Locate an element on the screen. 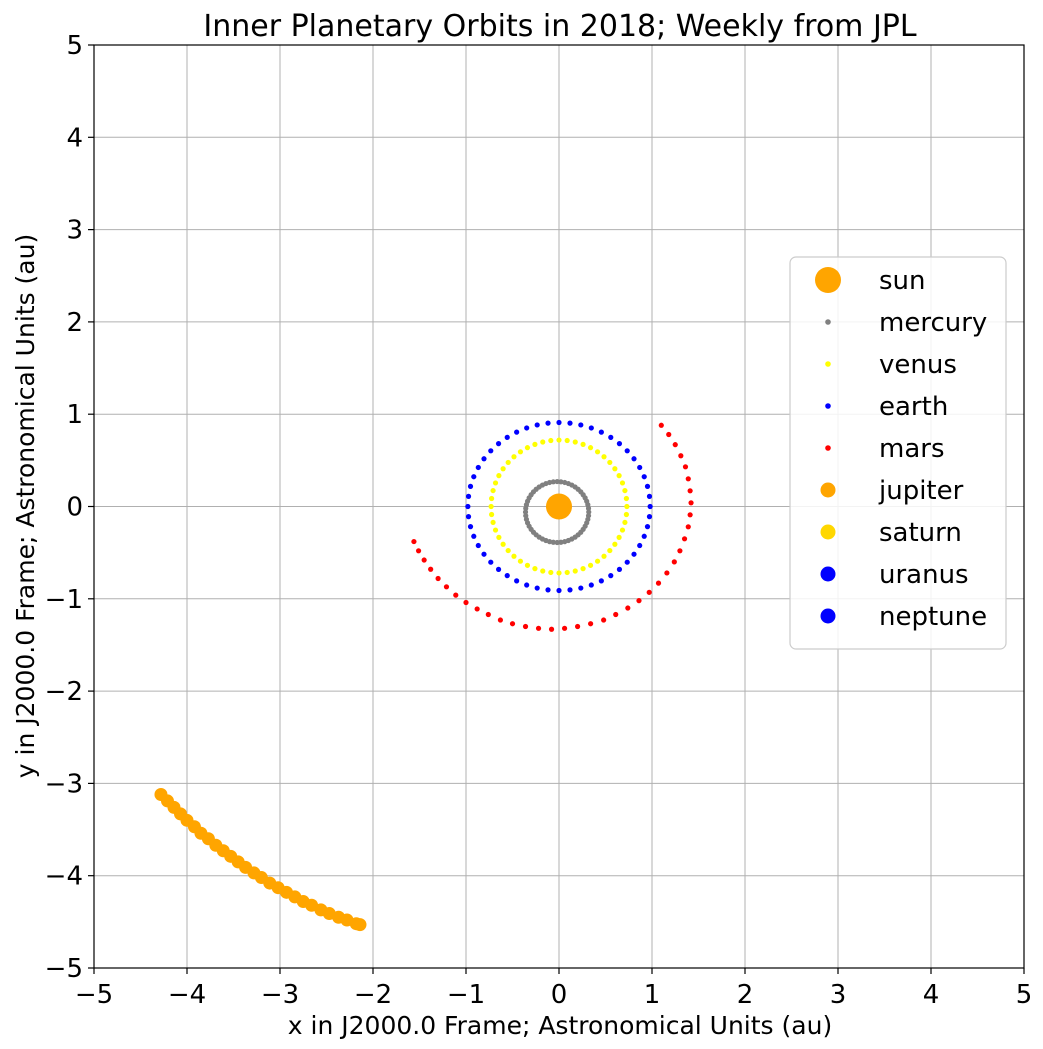 The height and width of the screenshot is (1049, 1043). legend-box is located at coordinates (898, 453).